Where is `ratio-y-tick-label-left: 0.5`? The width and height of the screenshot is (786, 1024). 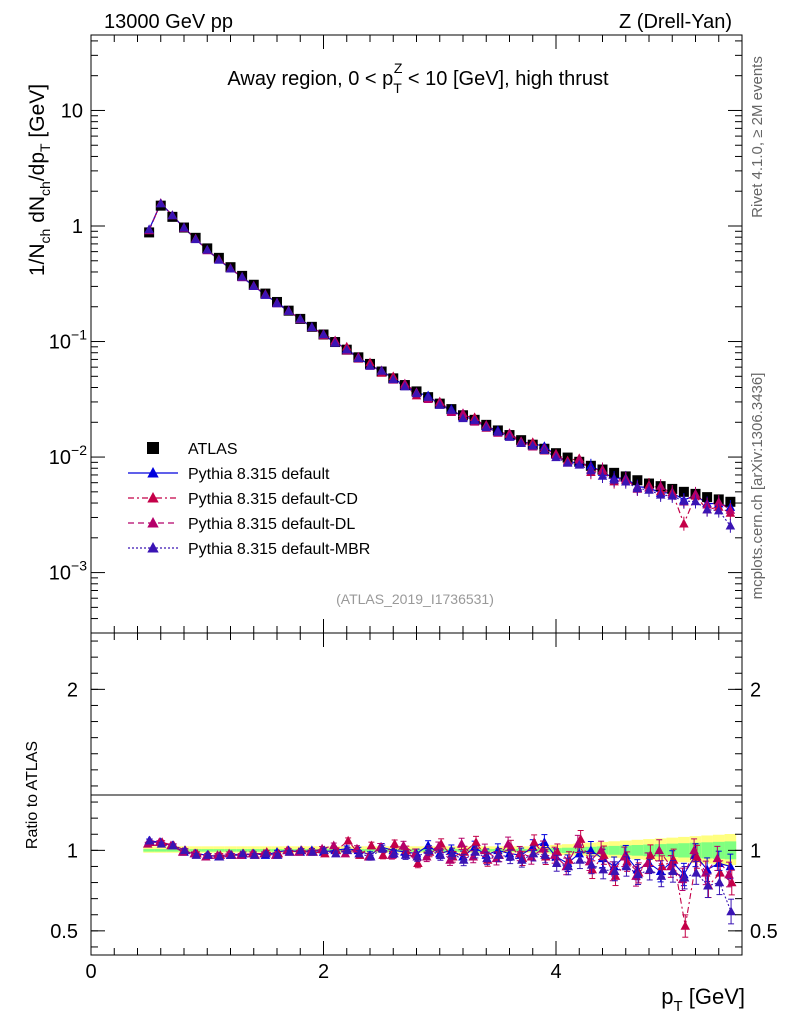
ratio-y-tick-label-left: 0.5 is located at coordinates (64, 932).